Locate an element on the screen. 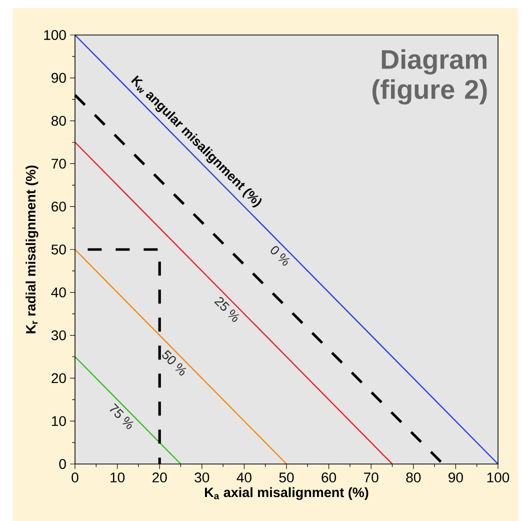 Image resolution: width=531 pixels, height=521 pixels. y-tick-label: 10 is located at coordinates (59, 421).